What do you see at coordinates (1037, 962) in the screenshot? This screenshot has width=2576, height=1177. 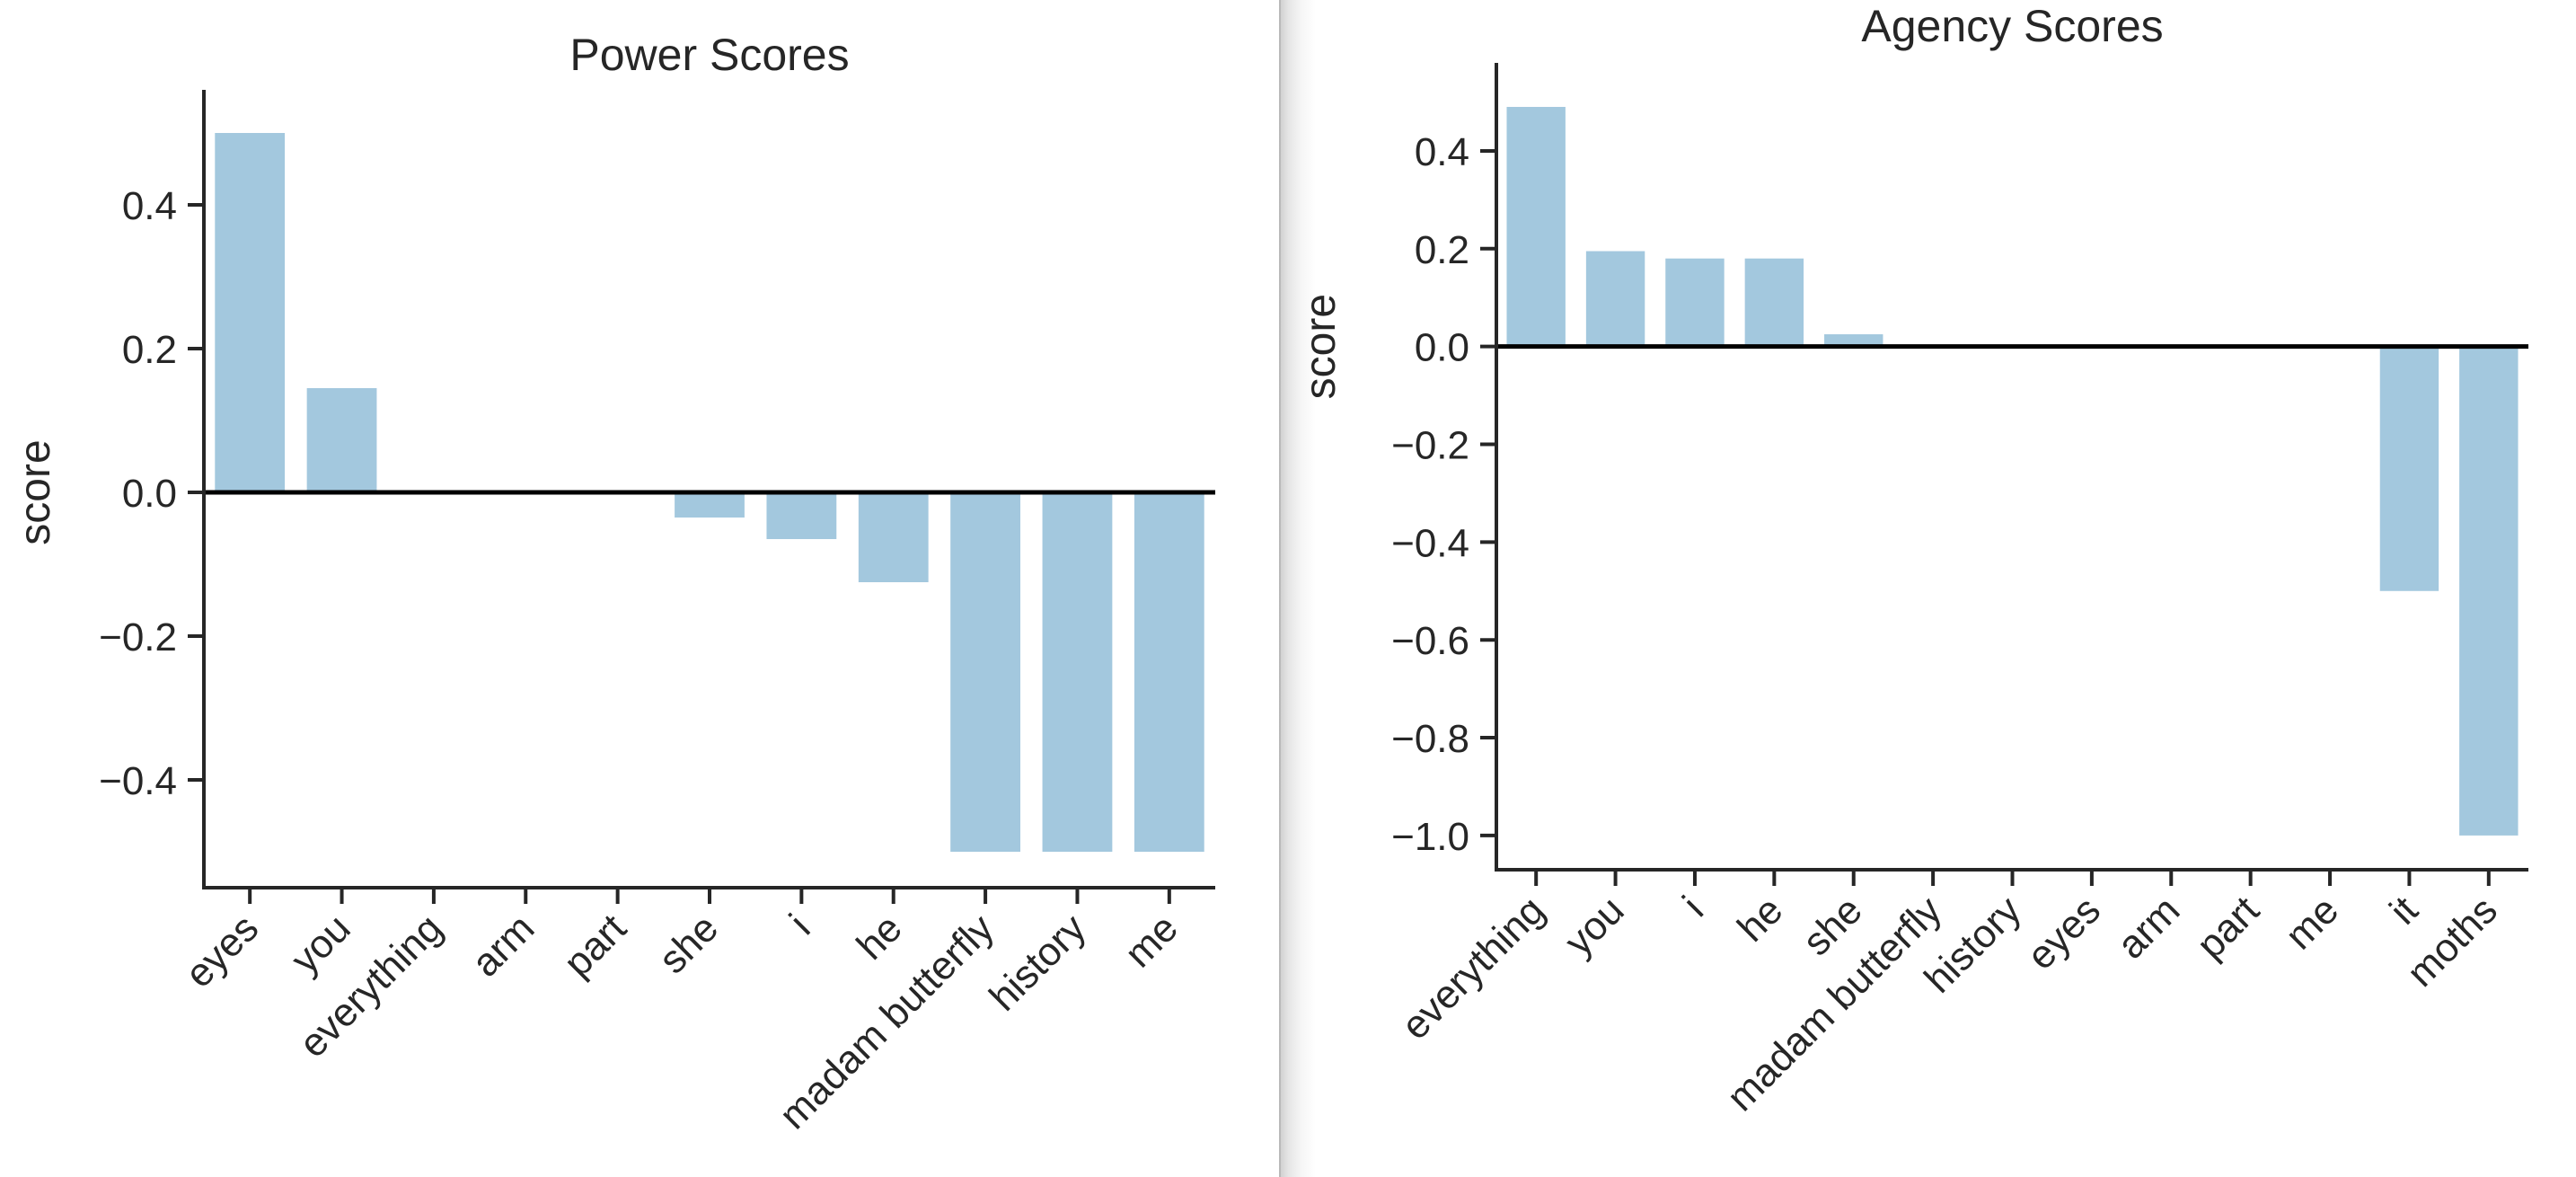 I see `x-tick-label-history: history` at bounding box center [1037, 962].